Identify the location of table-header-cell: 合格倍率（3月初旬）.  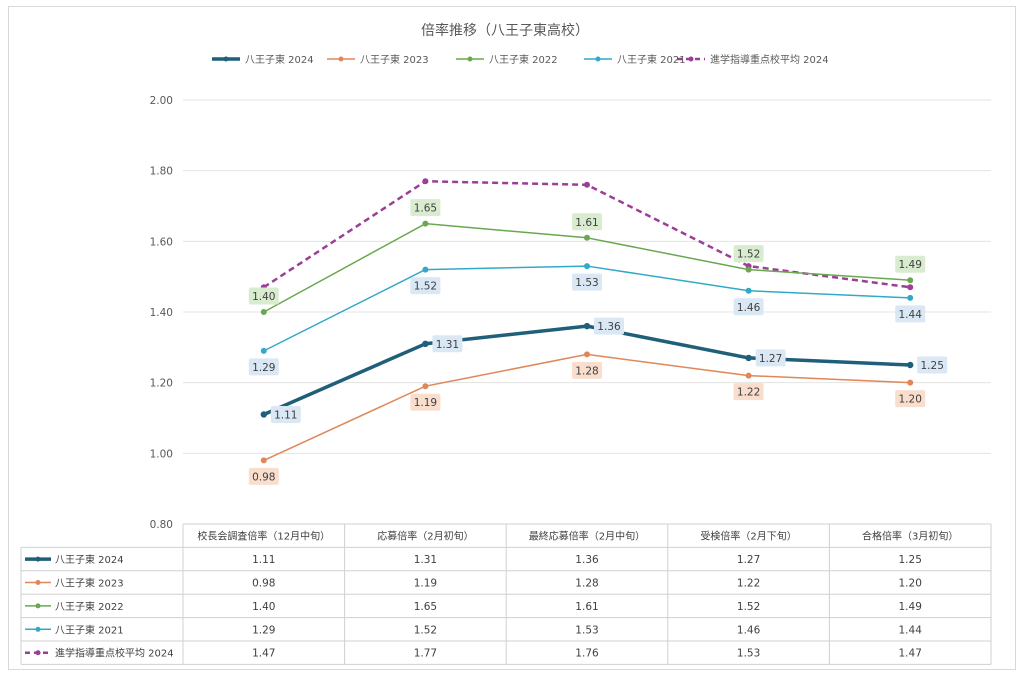
(910, 536).